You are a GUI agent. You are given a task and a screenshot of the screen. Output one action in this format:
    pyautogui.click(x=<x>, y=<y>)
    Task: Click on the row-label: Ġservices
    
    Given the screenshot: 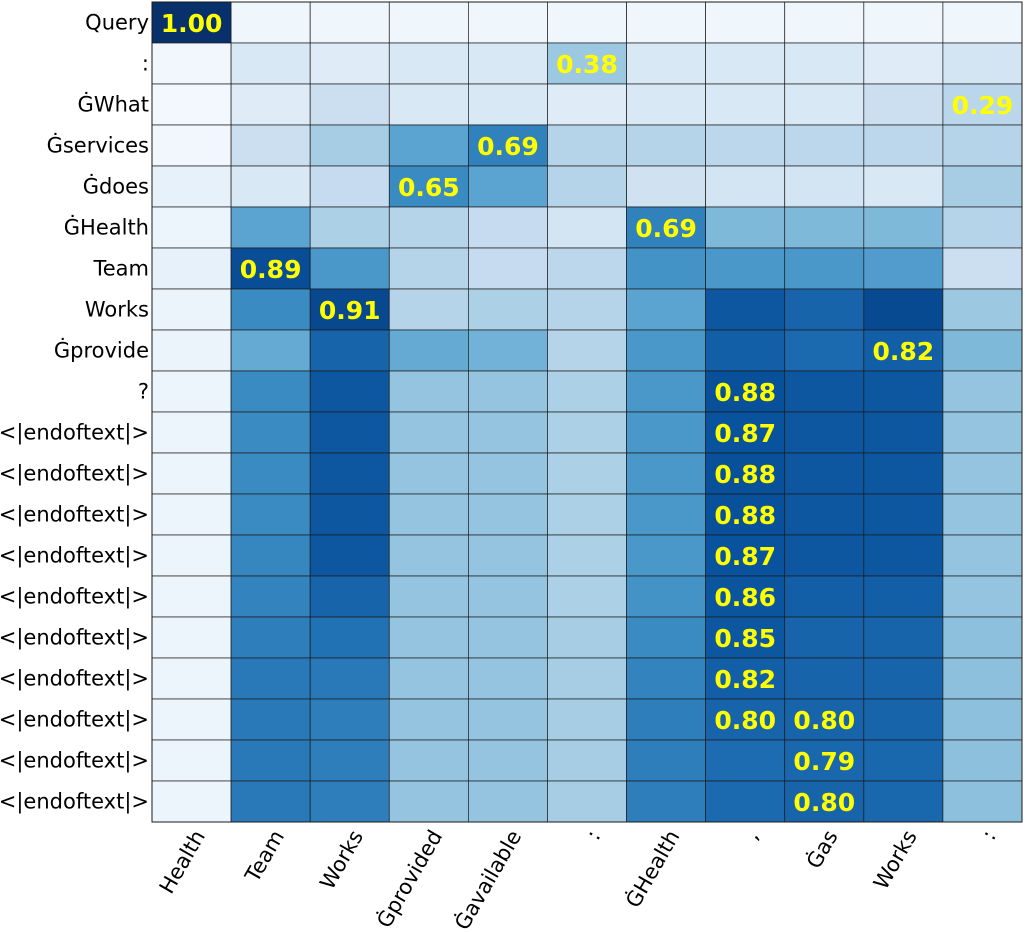 What is the action you would take?
    pyautogui.click(x=98, y=145)
    